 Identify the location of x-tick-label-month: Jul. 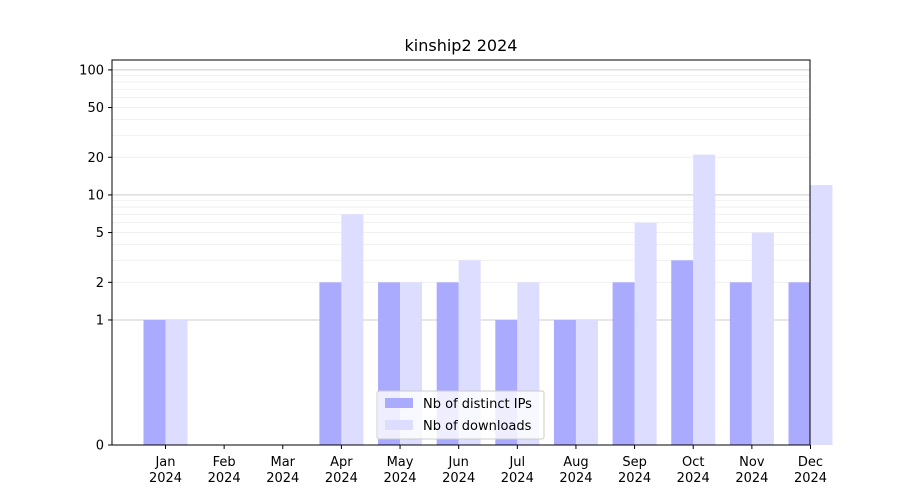
(516, 462).